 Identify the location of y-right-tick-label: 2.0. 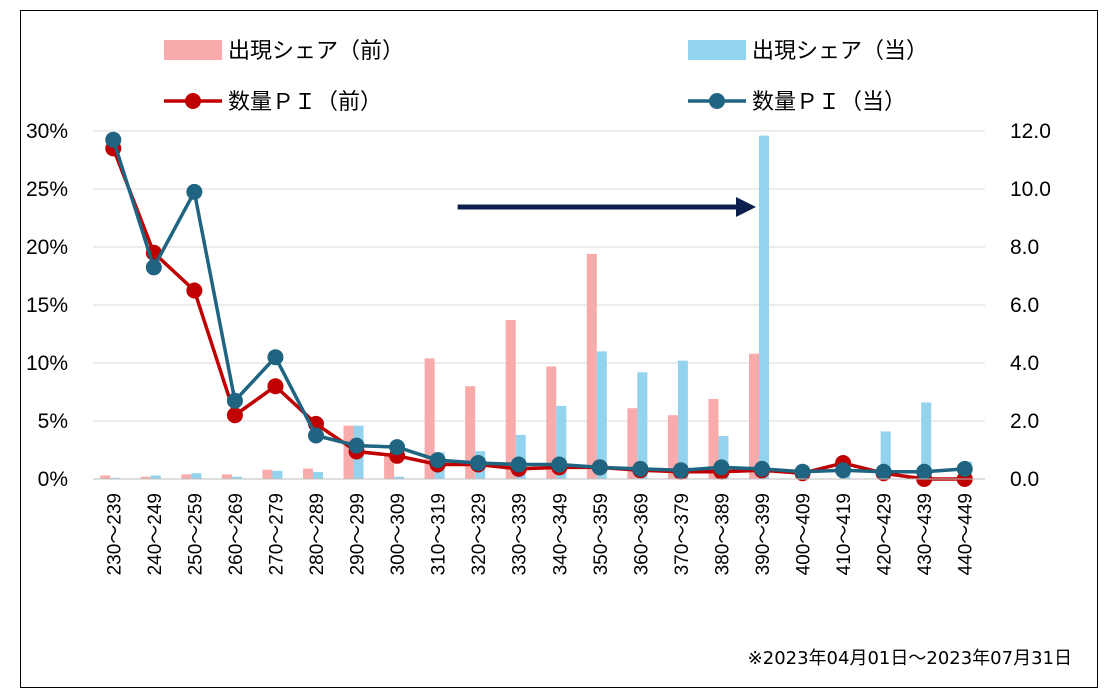
(1024, 421).